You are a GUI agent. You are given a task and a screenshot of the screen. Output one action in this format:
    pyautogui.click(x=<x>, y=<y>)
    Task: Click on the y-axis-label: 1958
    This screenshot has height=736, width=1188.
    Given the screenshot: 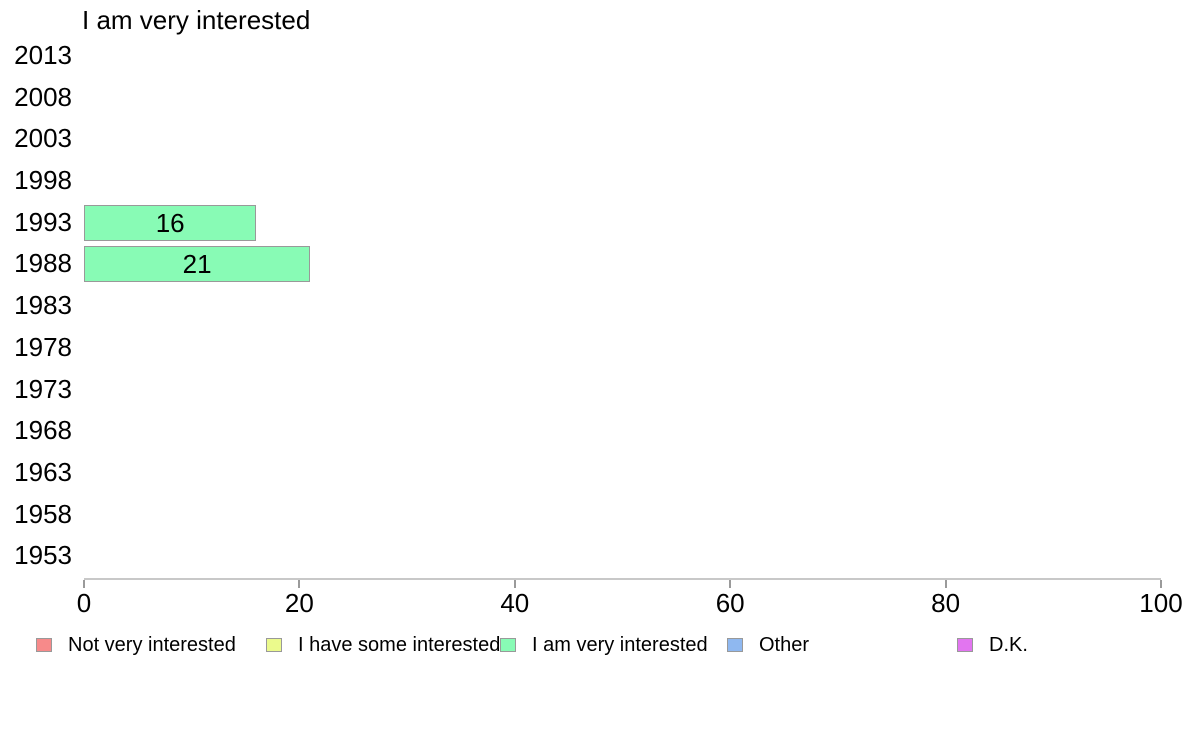 What is the action you would take?
    pyautogui.click(x=43, y=513)
    